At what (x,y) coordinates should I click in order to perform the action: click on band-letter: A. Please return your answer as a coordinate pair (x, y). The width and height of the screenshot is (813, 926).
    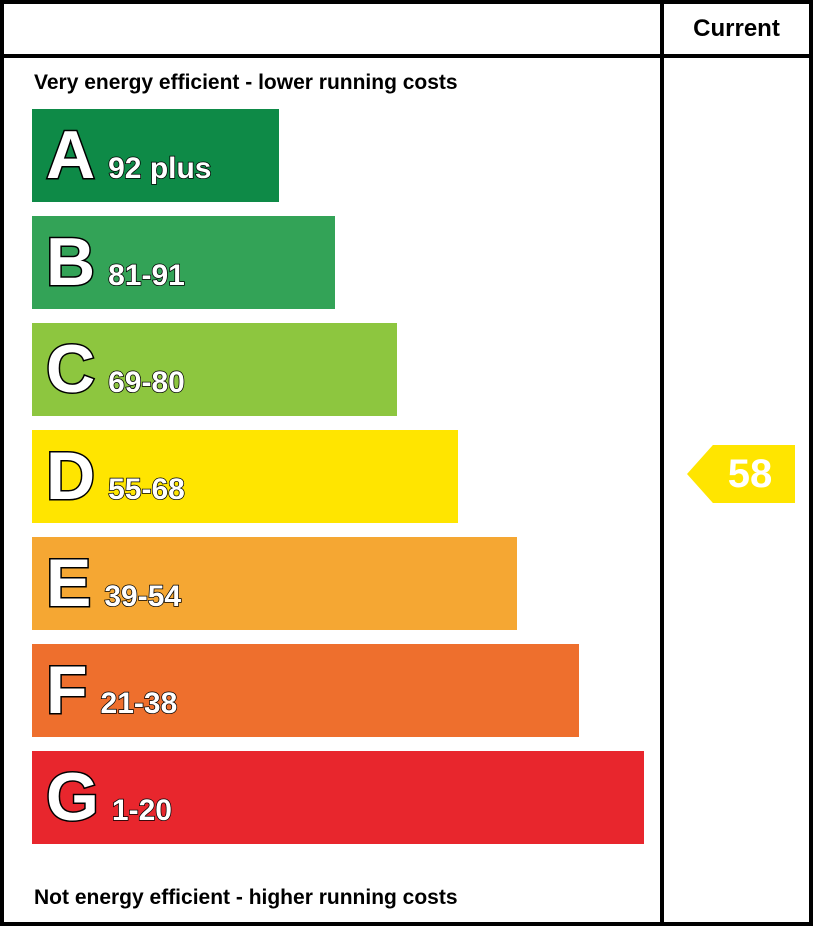
    Looking at the image, I should click on (70, 155).